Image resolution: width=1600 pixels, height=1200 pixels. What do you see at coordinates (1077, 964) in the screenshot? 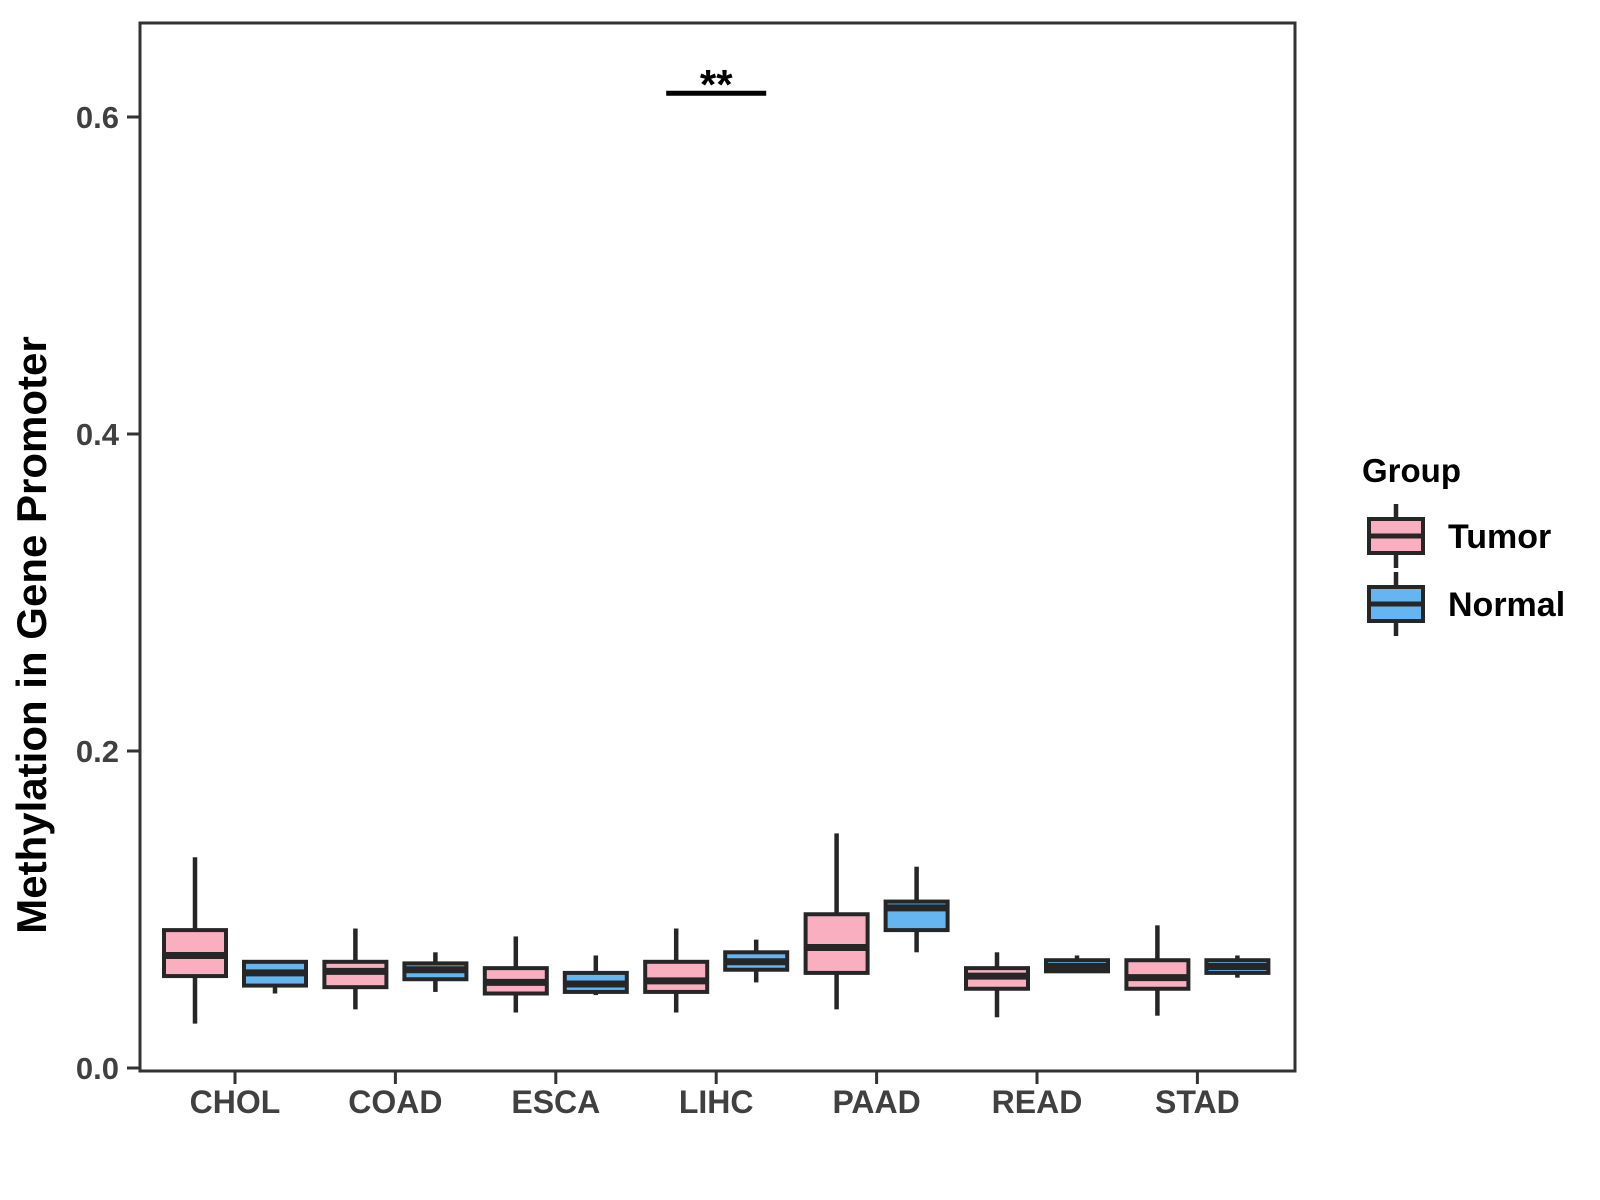
I see `boxplot-read-normal` at bounding box center [1077, 964].